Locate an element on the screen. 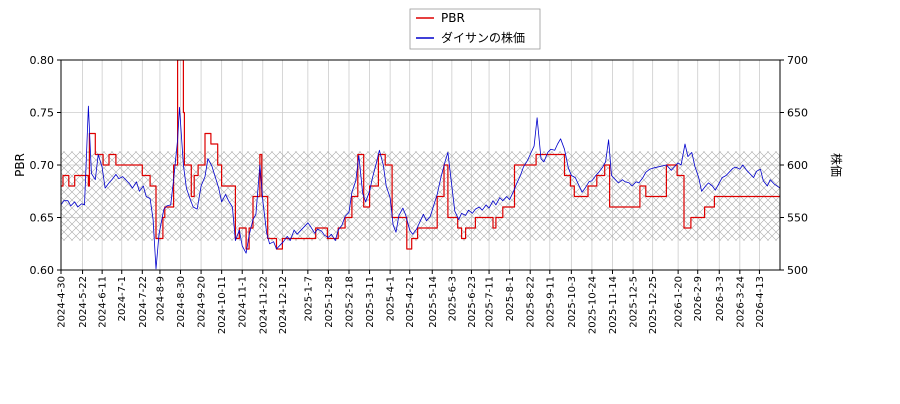 This screenshot has height=404, width=900. x-tick-label: 2025-6-3 is located at coordinates (452, 298).